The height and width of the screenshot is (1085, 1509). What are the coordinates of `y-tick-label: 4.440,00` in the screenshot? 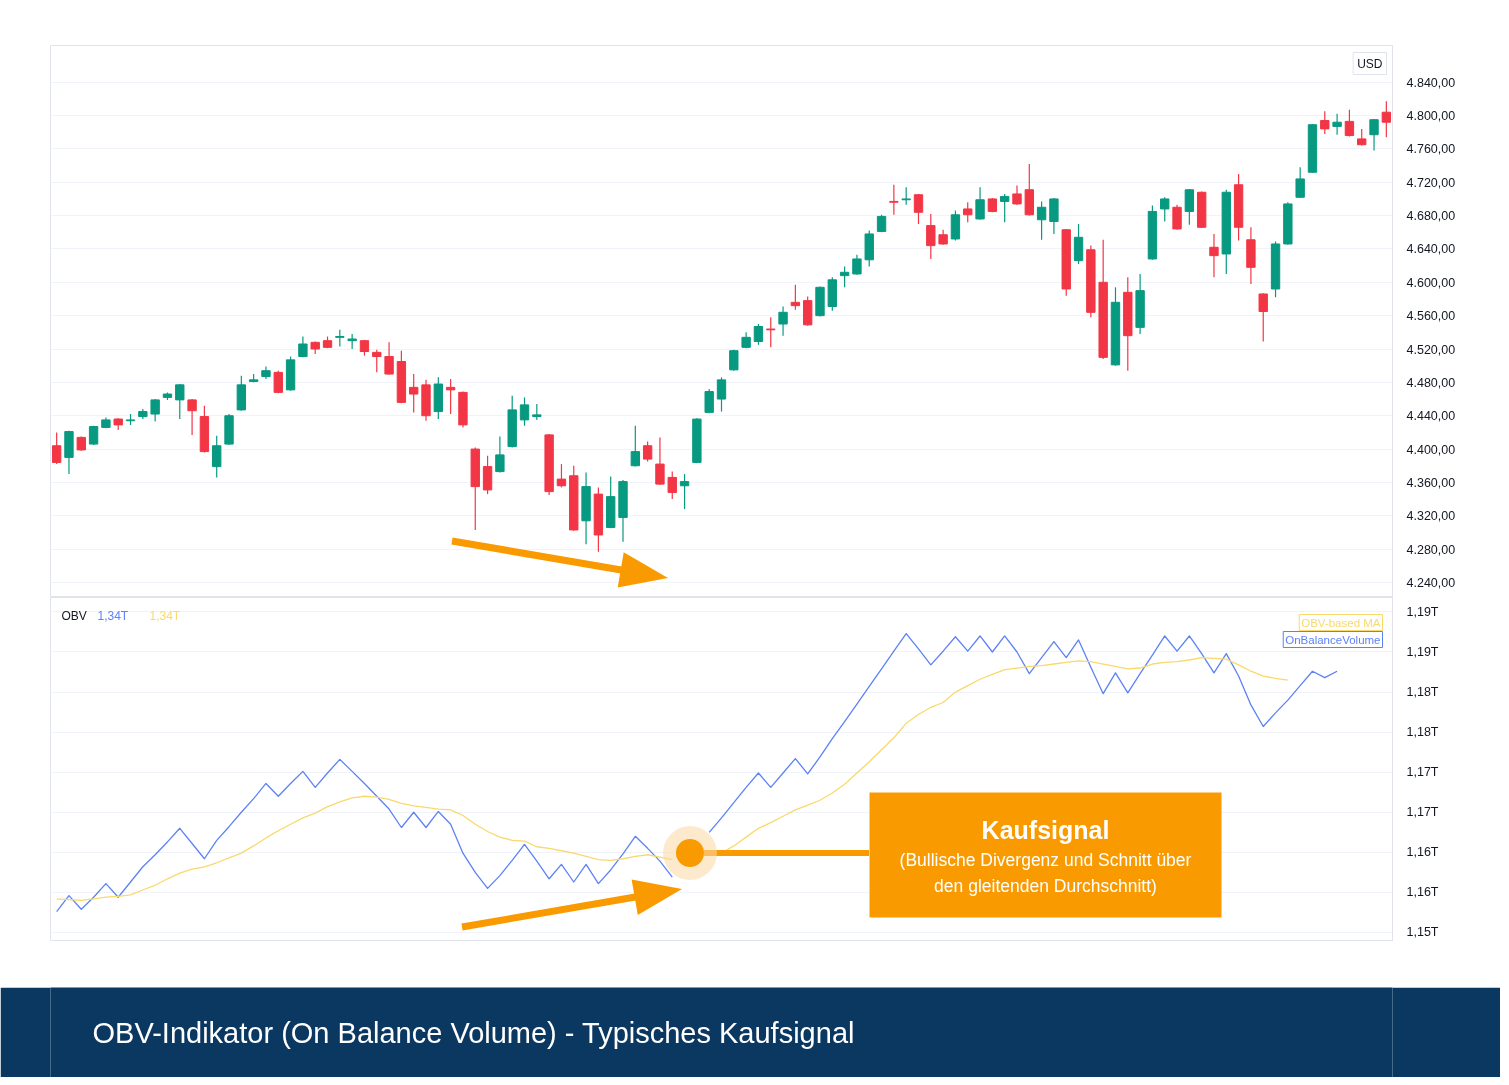 It's located at (1431, 416).